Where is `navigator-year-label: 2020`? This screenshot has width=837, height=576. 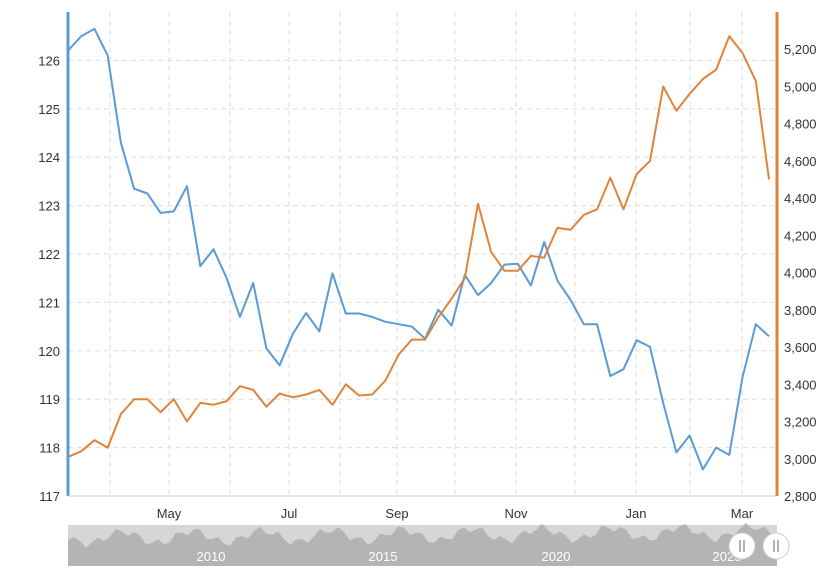 navigator-year-label: 2020 is located at coordinates (556, 556).